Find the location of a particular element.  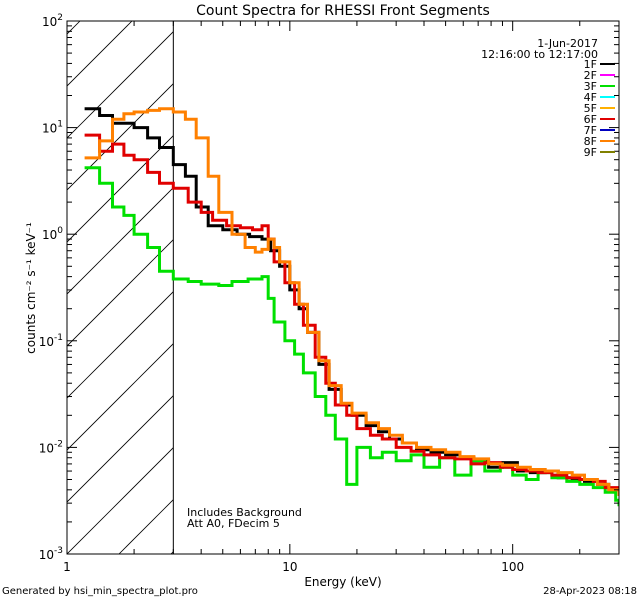

y-tick-label: 10¹ is located at coordinates (52, 128).